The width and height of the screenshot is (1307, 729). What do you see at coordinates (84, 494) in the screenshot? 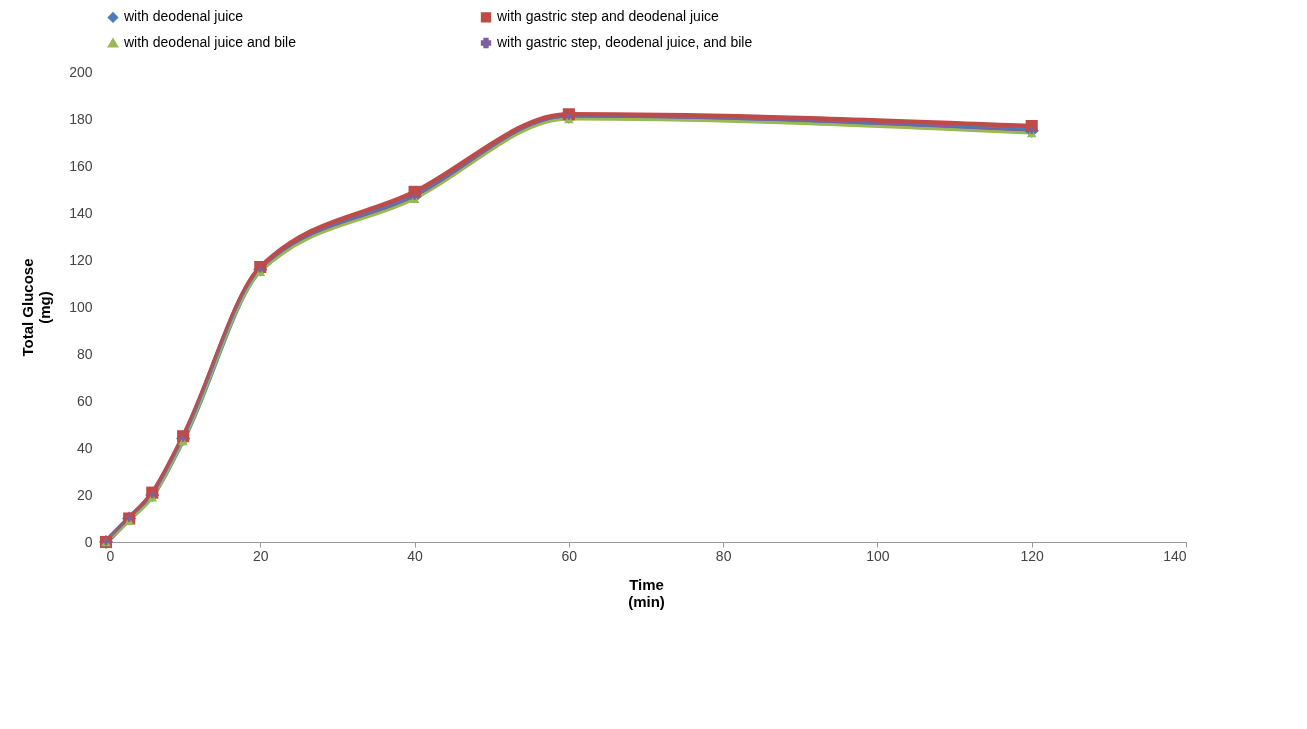
I see `y-tick-label: 20` at bounding box center [84, 494].